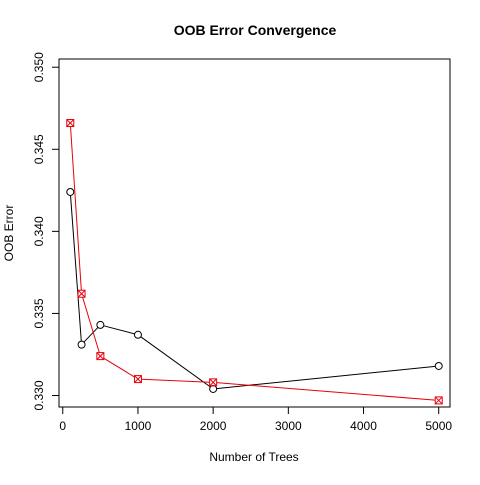 The width and height of the screenshot is (480, 485). I want to click on x-axis-label: Number of Trees, so click(253, 457).